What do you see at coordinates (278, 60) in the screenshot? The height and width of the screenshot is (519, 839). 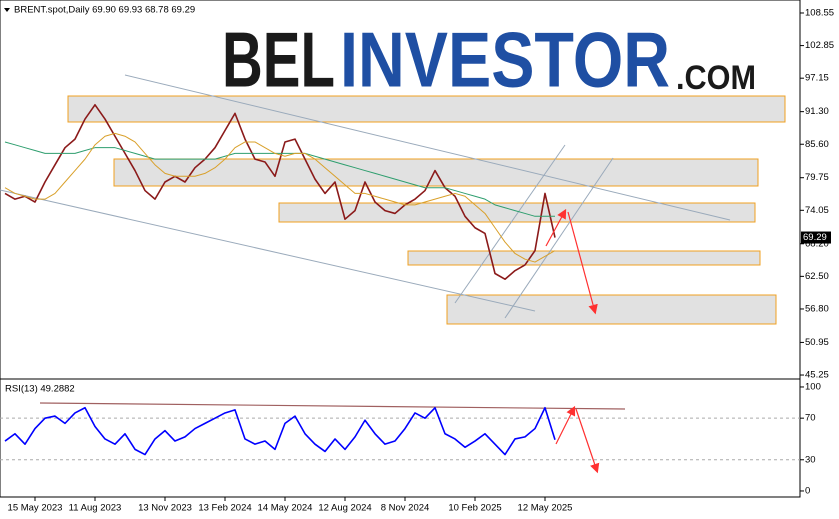 I see `logo-part: BEL` at bounding box center [278, 60].